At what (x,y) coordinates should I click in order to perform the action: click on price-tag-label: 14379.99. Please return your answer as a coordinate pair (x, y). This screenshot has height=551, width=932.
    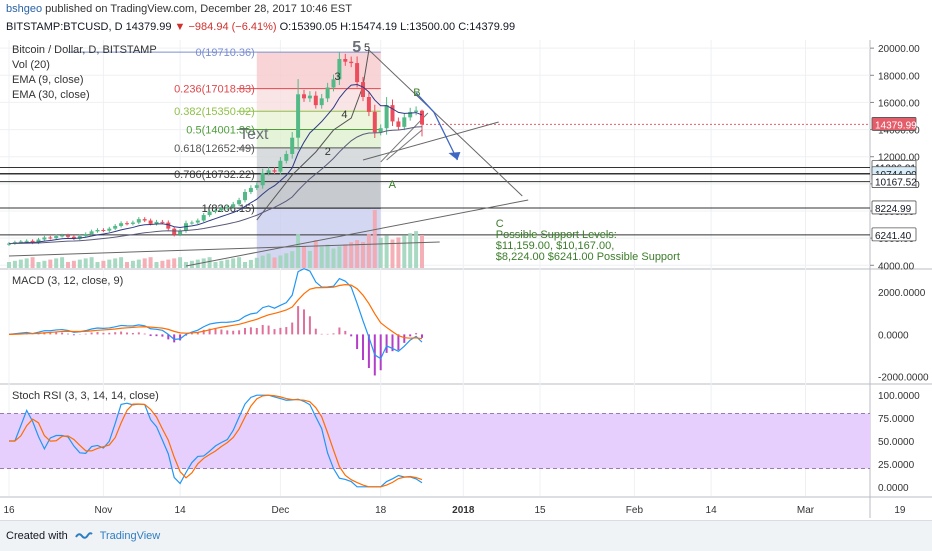
    Looking at the image, I should click on (896, 125).